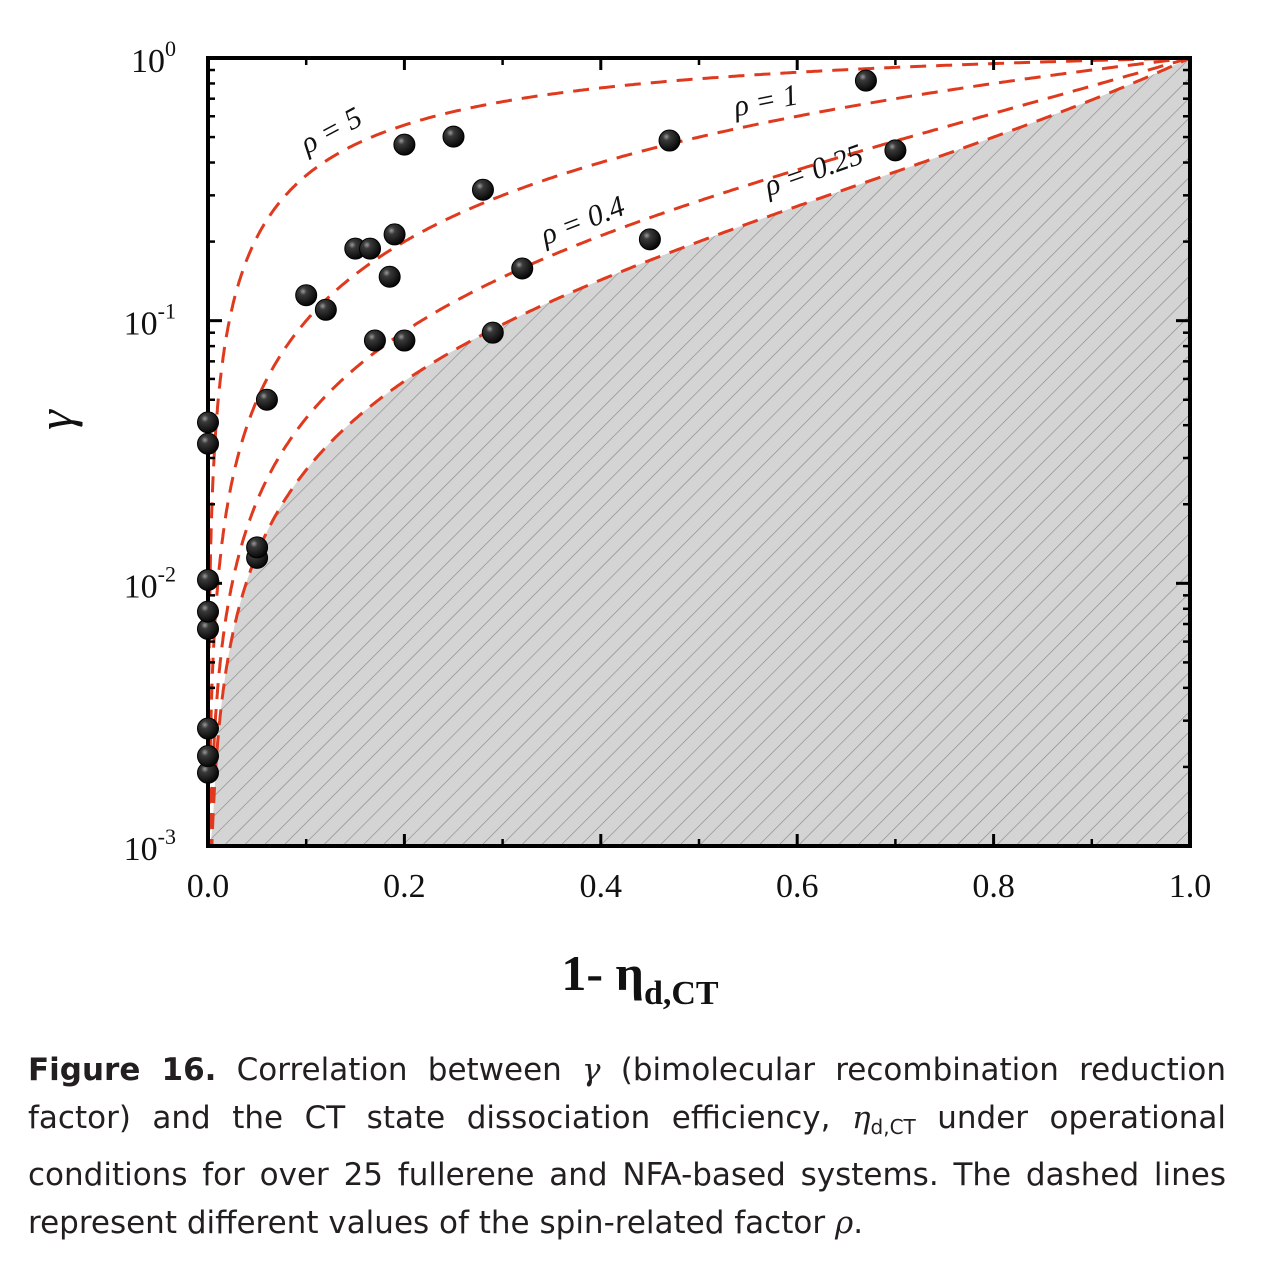  What do you see at coordinates (153, 58) in the screenshot?
I see `y-tick-label: 10⁰` at bounding box center [153, 58].